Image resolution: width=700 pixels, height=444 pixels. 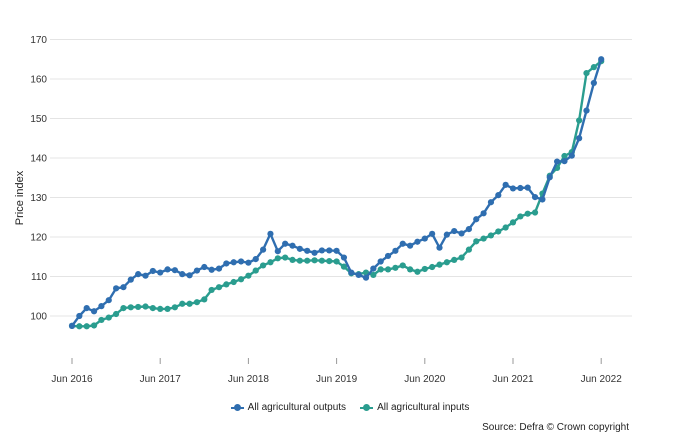 I want to click on legend-item-inputs: All agricultural inputs, so click(x=414, y=407).